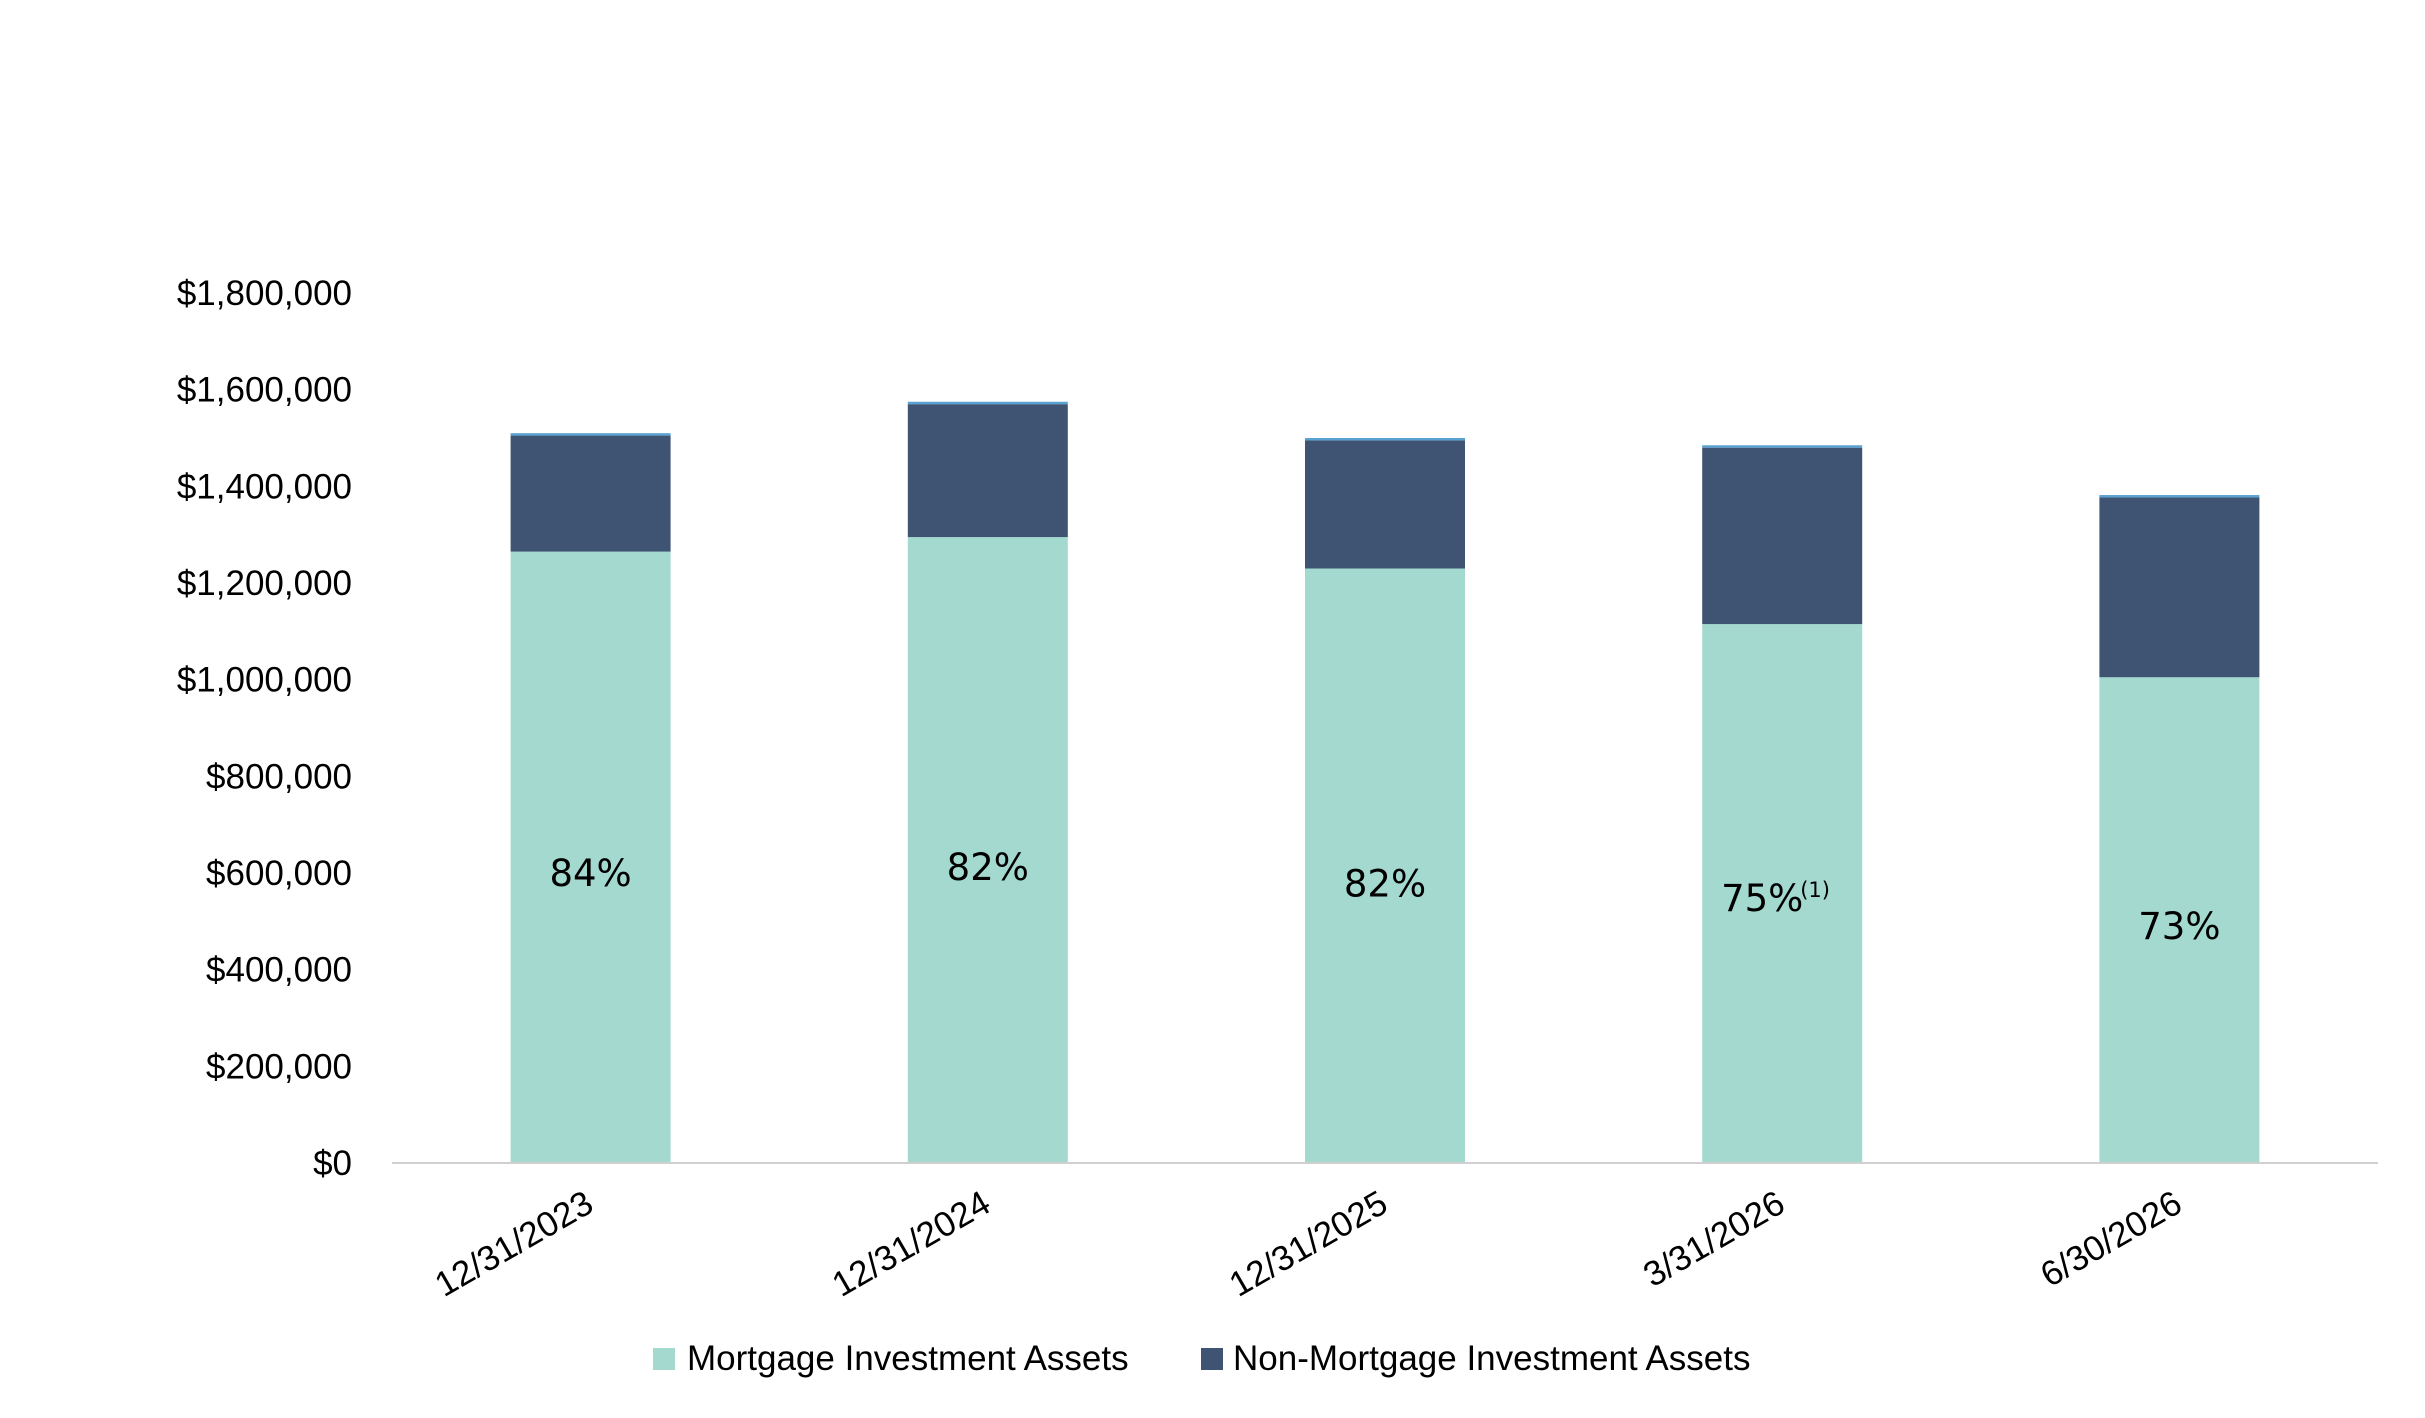 The width and height of the screenshot is (2425, 1418). I want to click on y-tick-label: $400,000, so click(279, 970).